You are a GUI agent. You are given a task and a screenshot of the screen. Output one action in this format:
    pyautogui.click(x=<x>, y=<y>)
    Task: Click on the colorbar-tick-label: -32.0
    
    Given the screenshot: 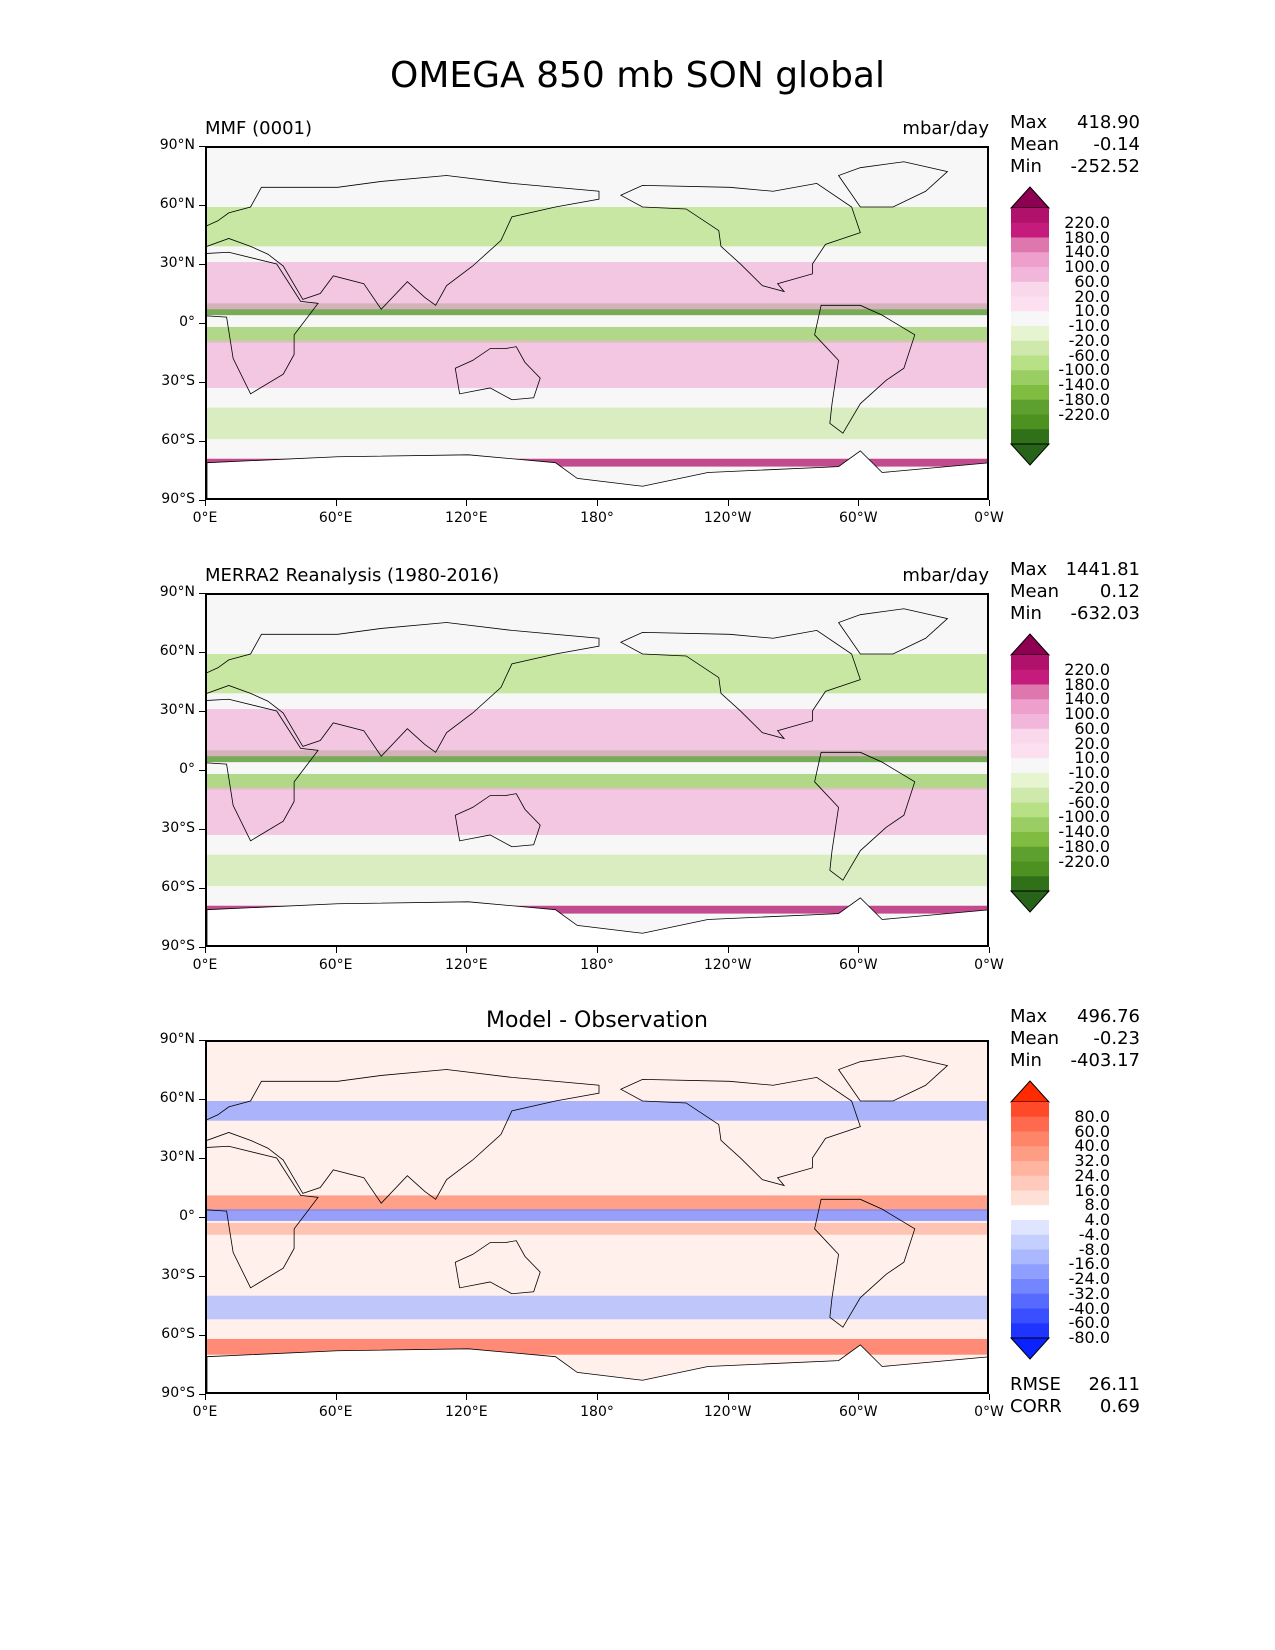 What is the action you would take?
    pyautogui.click(x=1089, y=1293)
    